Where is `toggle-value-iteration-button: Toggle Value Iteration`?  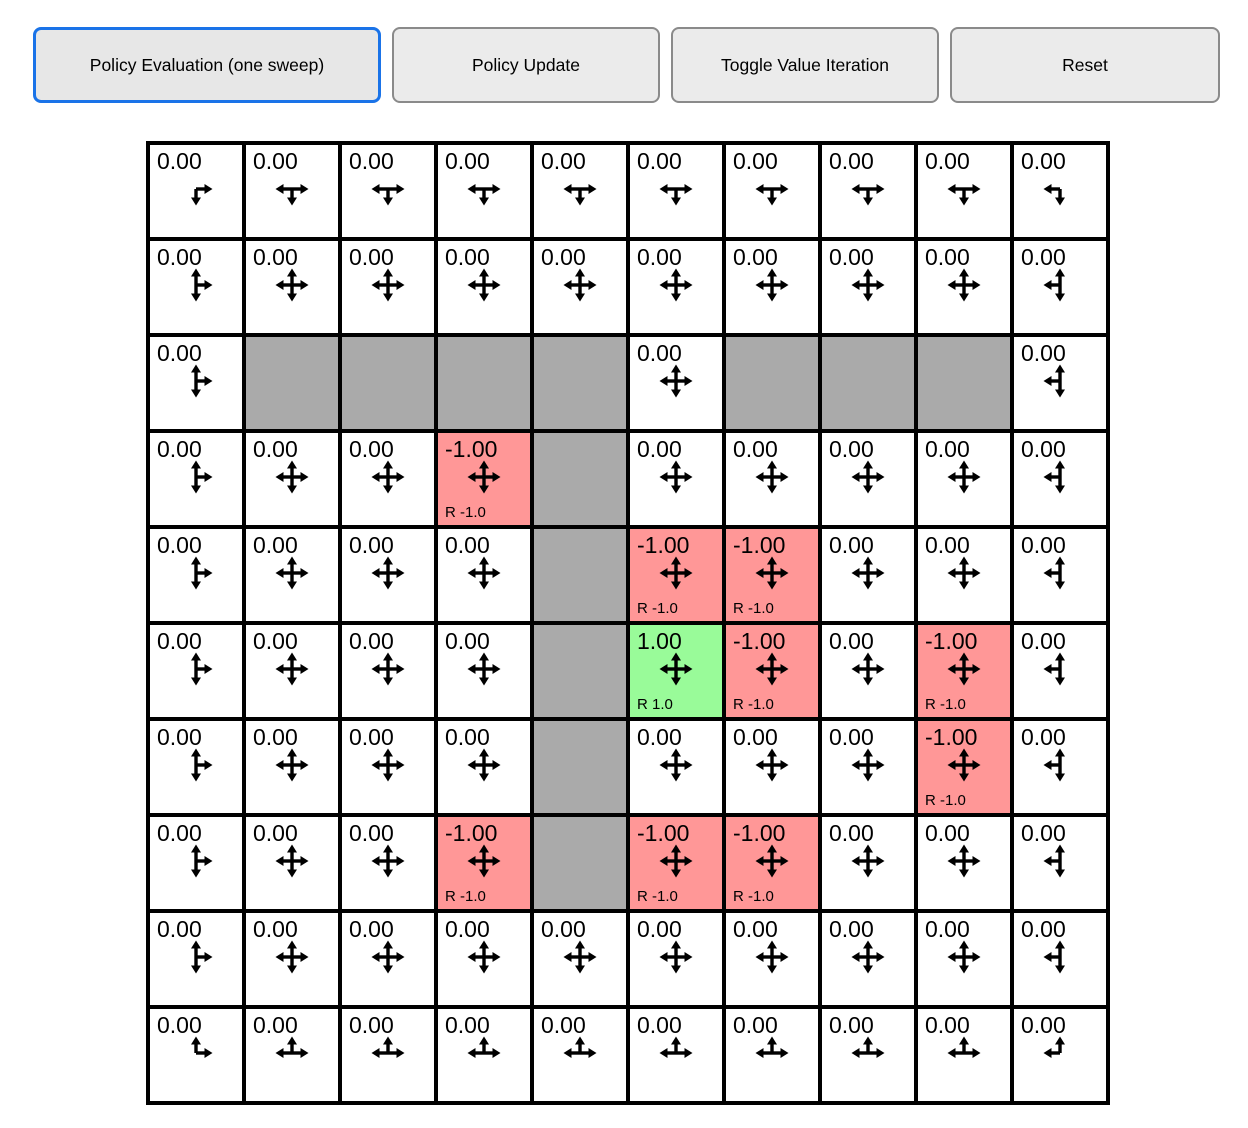 toggle-value-iteration-button: Toggle Value Iteration is located at coordinates (805, 65).